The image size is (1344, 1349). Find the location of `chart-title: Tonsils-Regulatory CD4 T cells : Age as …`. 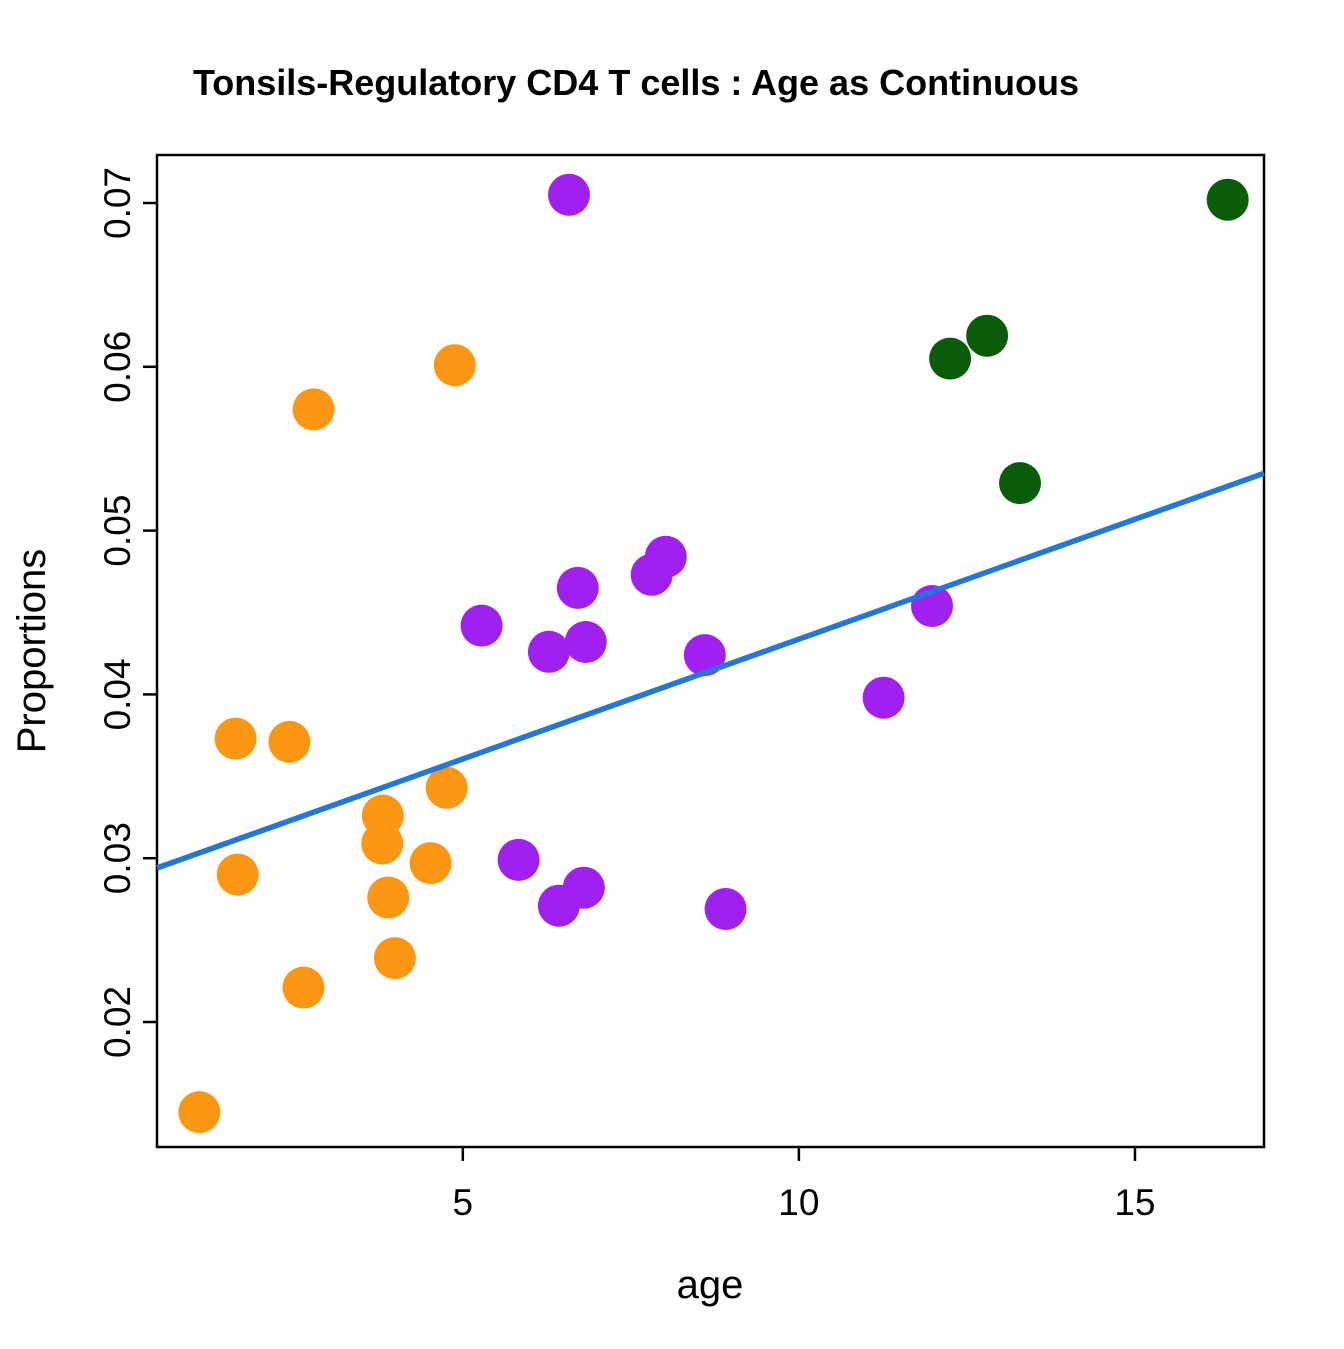

chart-title: Tonsils-Regulatory CD4 T cells : Age as … is located at coordinates (636, 82).